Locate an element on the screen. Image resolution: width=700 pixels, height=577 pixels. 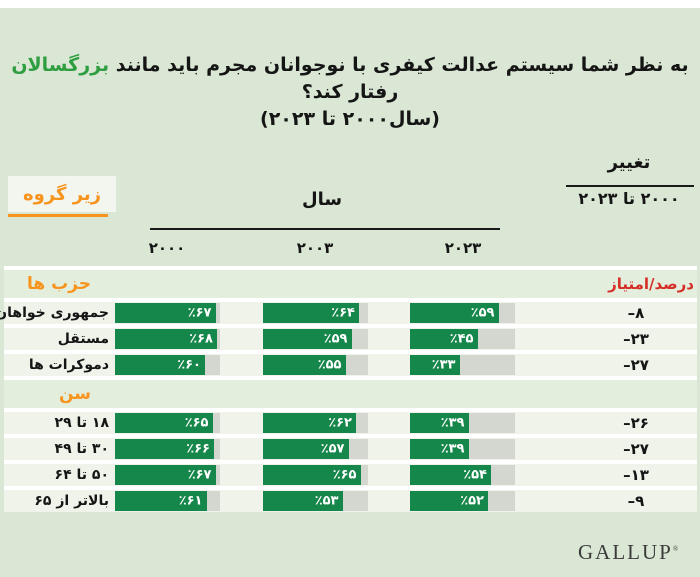
change-underline is located at coordinates (630, 186).